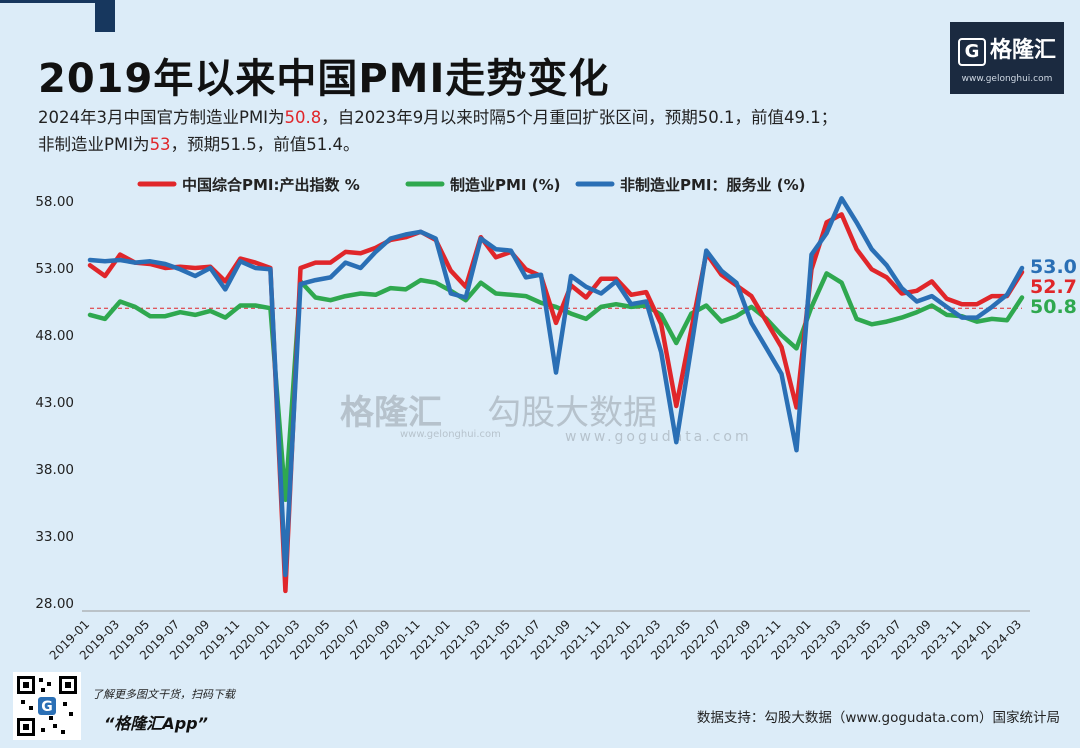  I want to click on page-title: 2019年以来中国PMI走势变化, so click(324, 79).